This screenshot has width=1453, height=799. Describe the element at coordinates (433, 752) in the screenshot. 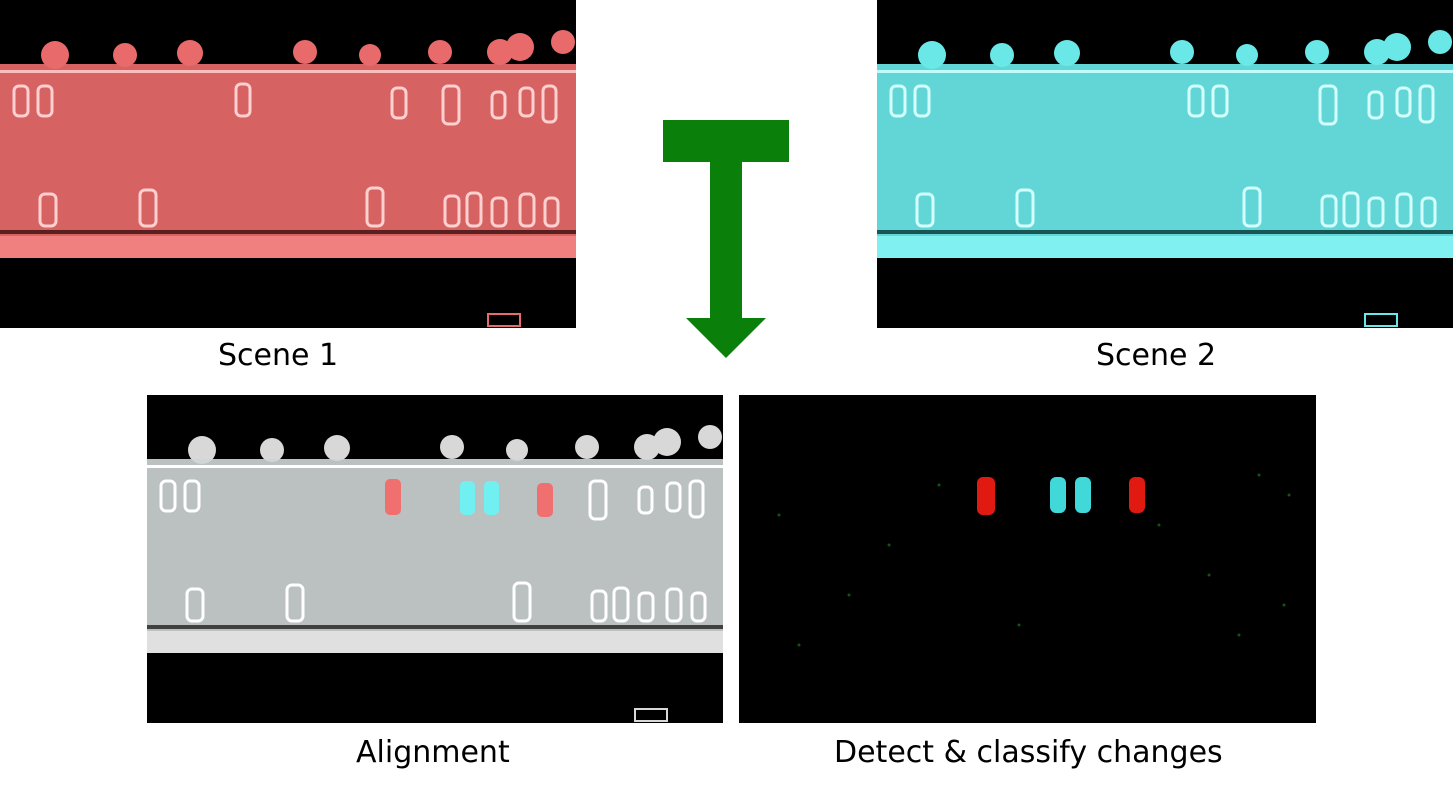

I see `alignment-caption: Alignment` at that location.